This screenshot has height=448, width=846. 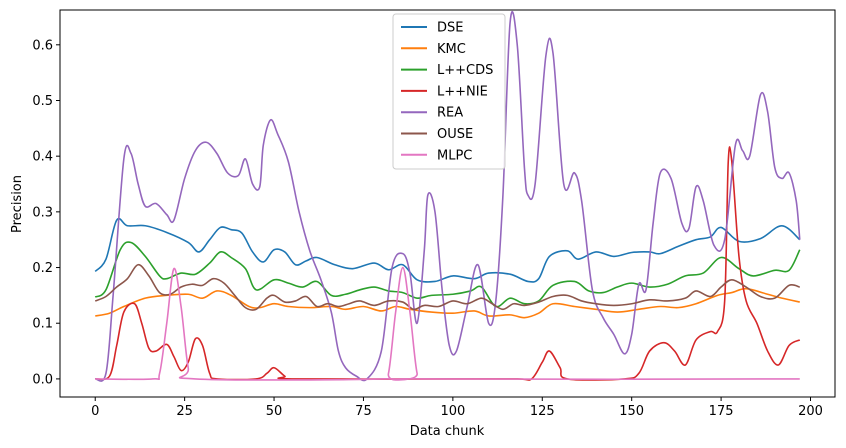 What do you see at coordinates (455, 134) in the screenshot?
I see `legend-label-ouse: OUSE` at bounding box center [455, 134].